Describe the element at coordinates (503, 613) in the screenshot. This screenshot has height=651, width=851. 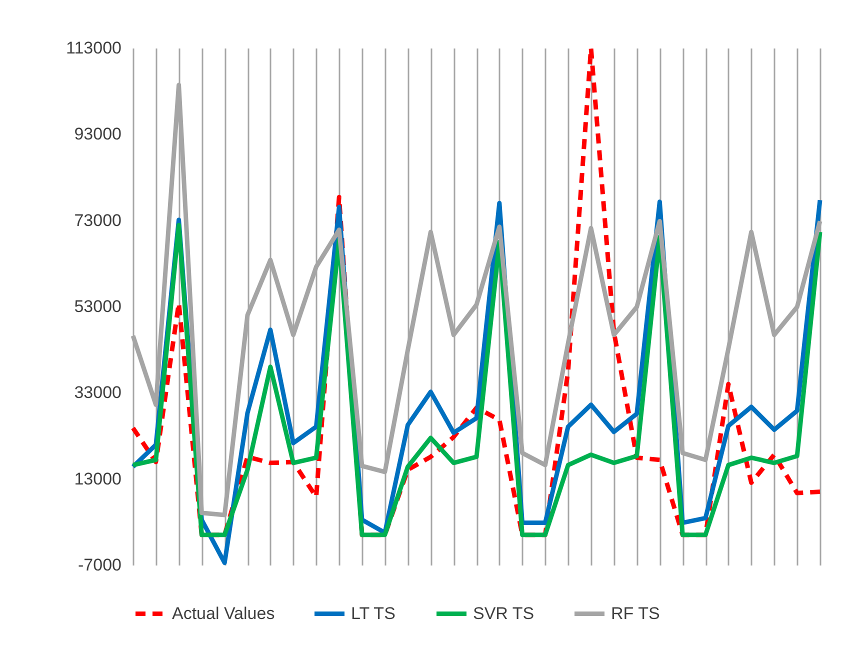
I see `legend-label: SVR TS` at that location.